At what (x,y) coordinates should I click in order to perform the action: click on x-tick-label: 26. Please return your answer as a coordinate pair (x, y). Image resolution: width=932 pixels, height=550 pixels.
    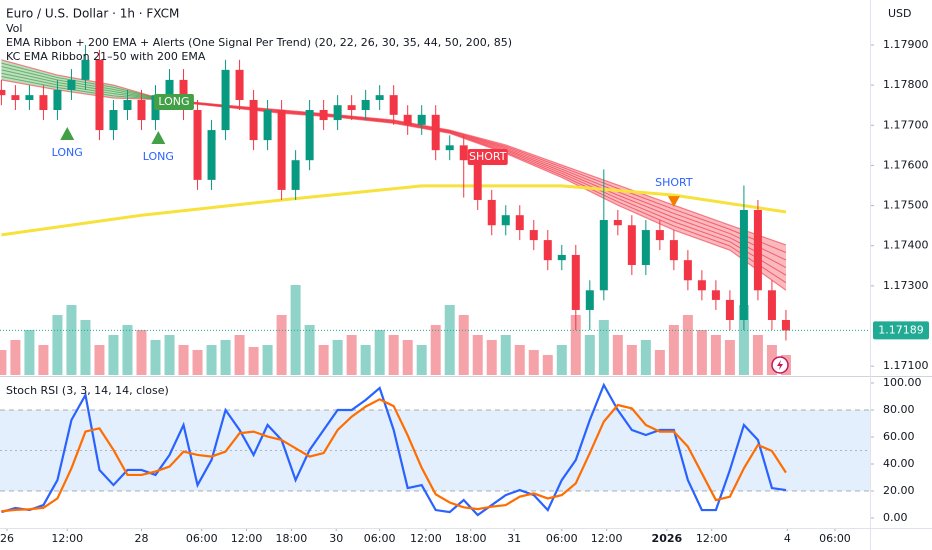
    Looking at the image, I should click on (7, 538).